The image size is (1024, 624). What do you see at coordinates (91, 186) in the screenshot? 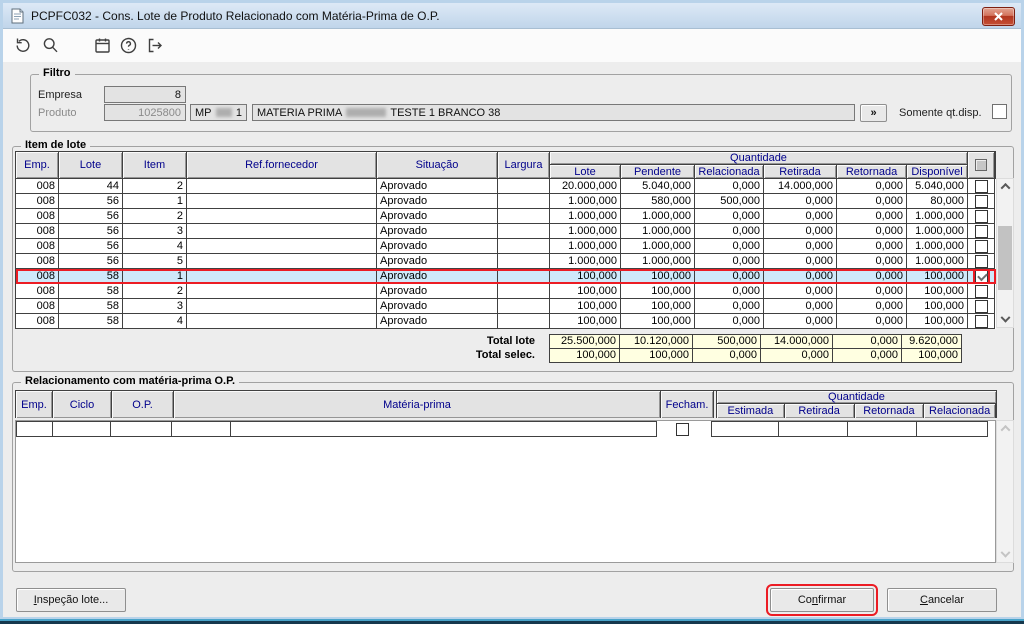
I see `table-cell: 44` at bounding box center [91, 186].